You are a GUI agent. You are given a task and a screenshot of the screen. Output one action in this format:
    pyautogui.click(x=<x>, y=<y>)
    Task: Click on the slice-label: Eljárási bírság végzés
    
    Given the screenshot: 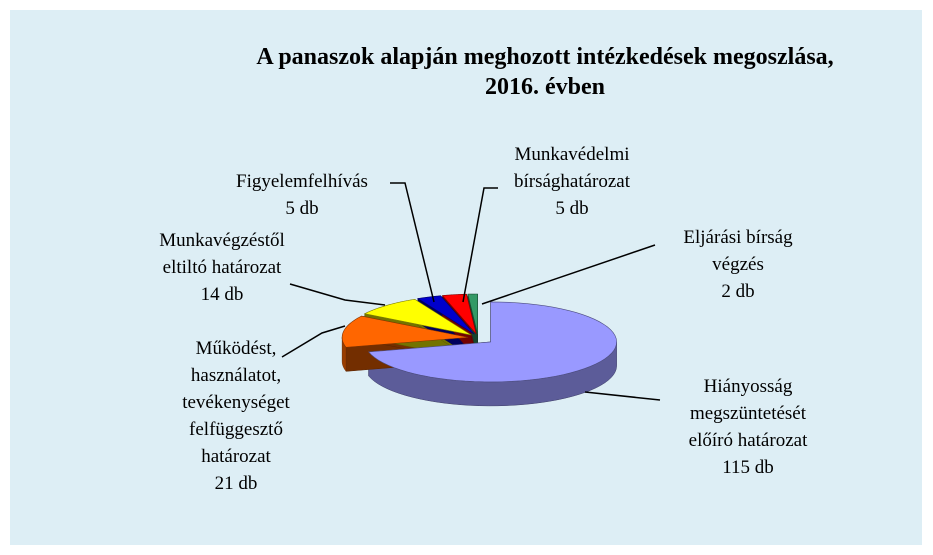 What is the action you would take?
    pyautogui.click(x=738, y=251)
    